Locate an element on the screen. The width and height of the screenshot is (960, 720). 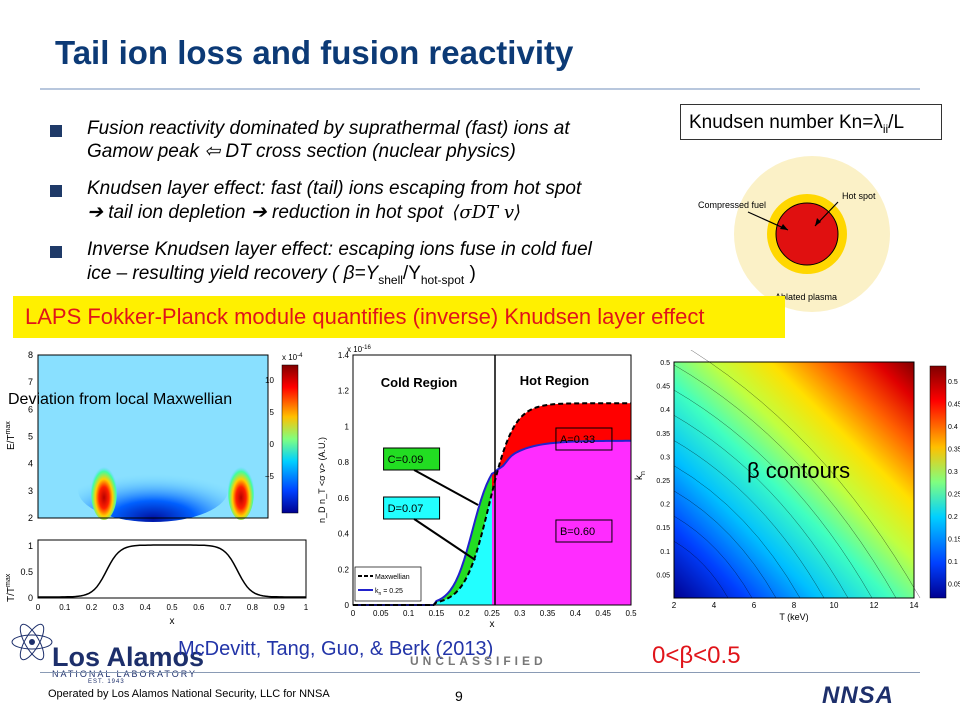
cold-region-label: Cold Region is located at coordinates (419, 382).